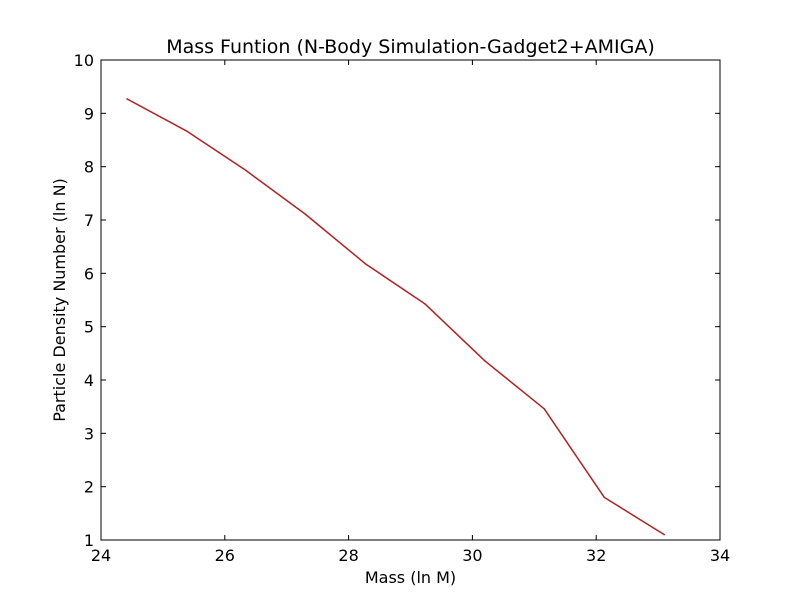 The height and width of the screenshot is (600, 800). Describe the element at coordinates (84, 60) in the screenshot. I see `y-tick-label: 10` at that location.